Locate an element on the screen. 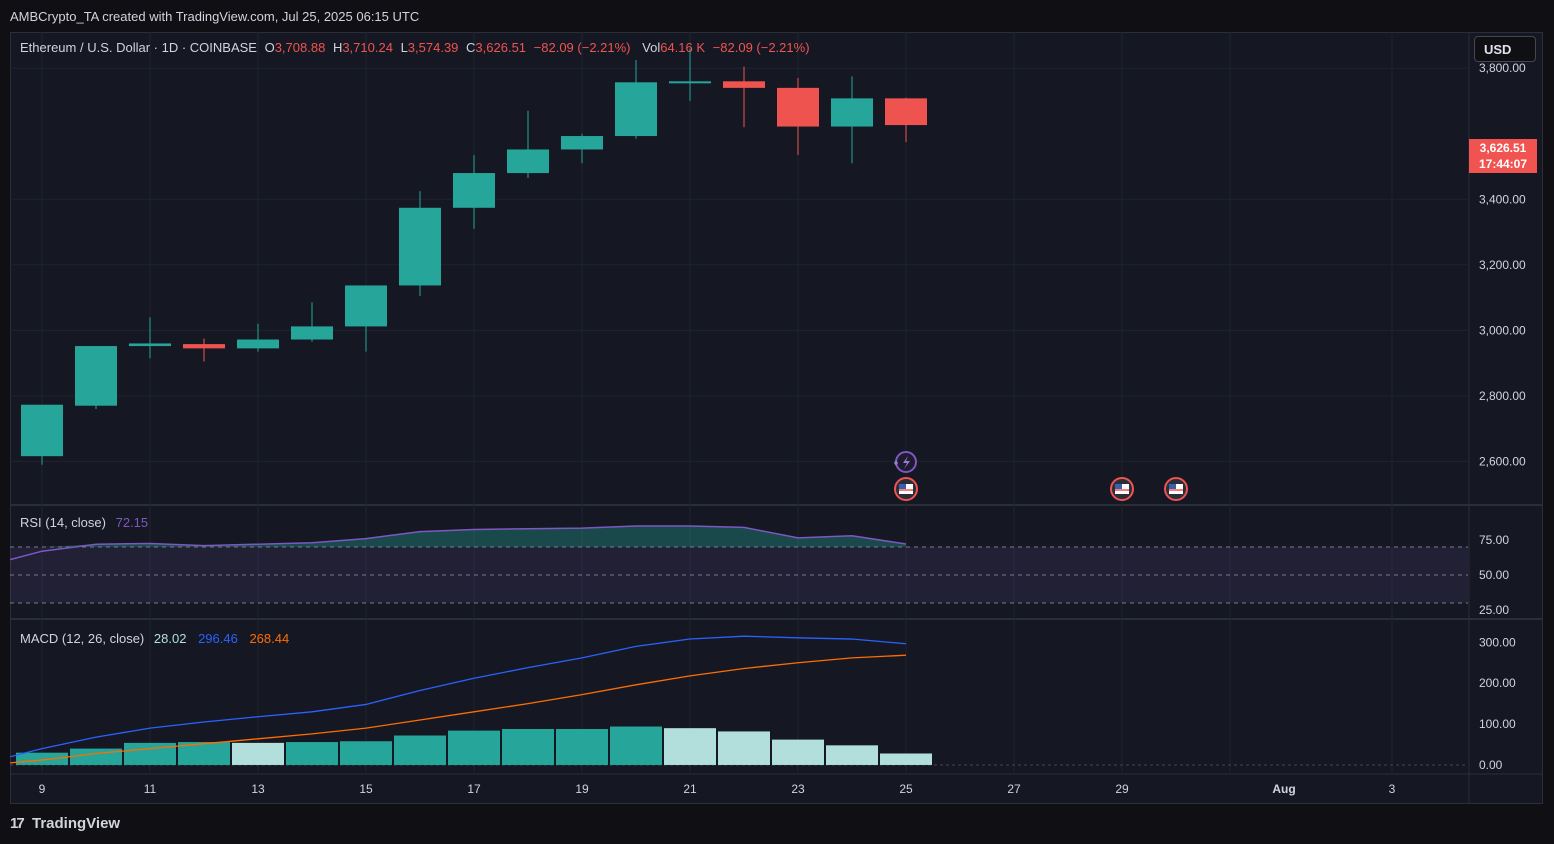 The image size is (1554, 844). time-axis-tick-label: 15 is located at coordinates (366, 789).